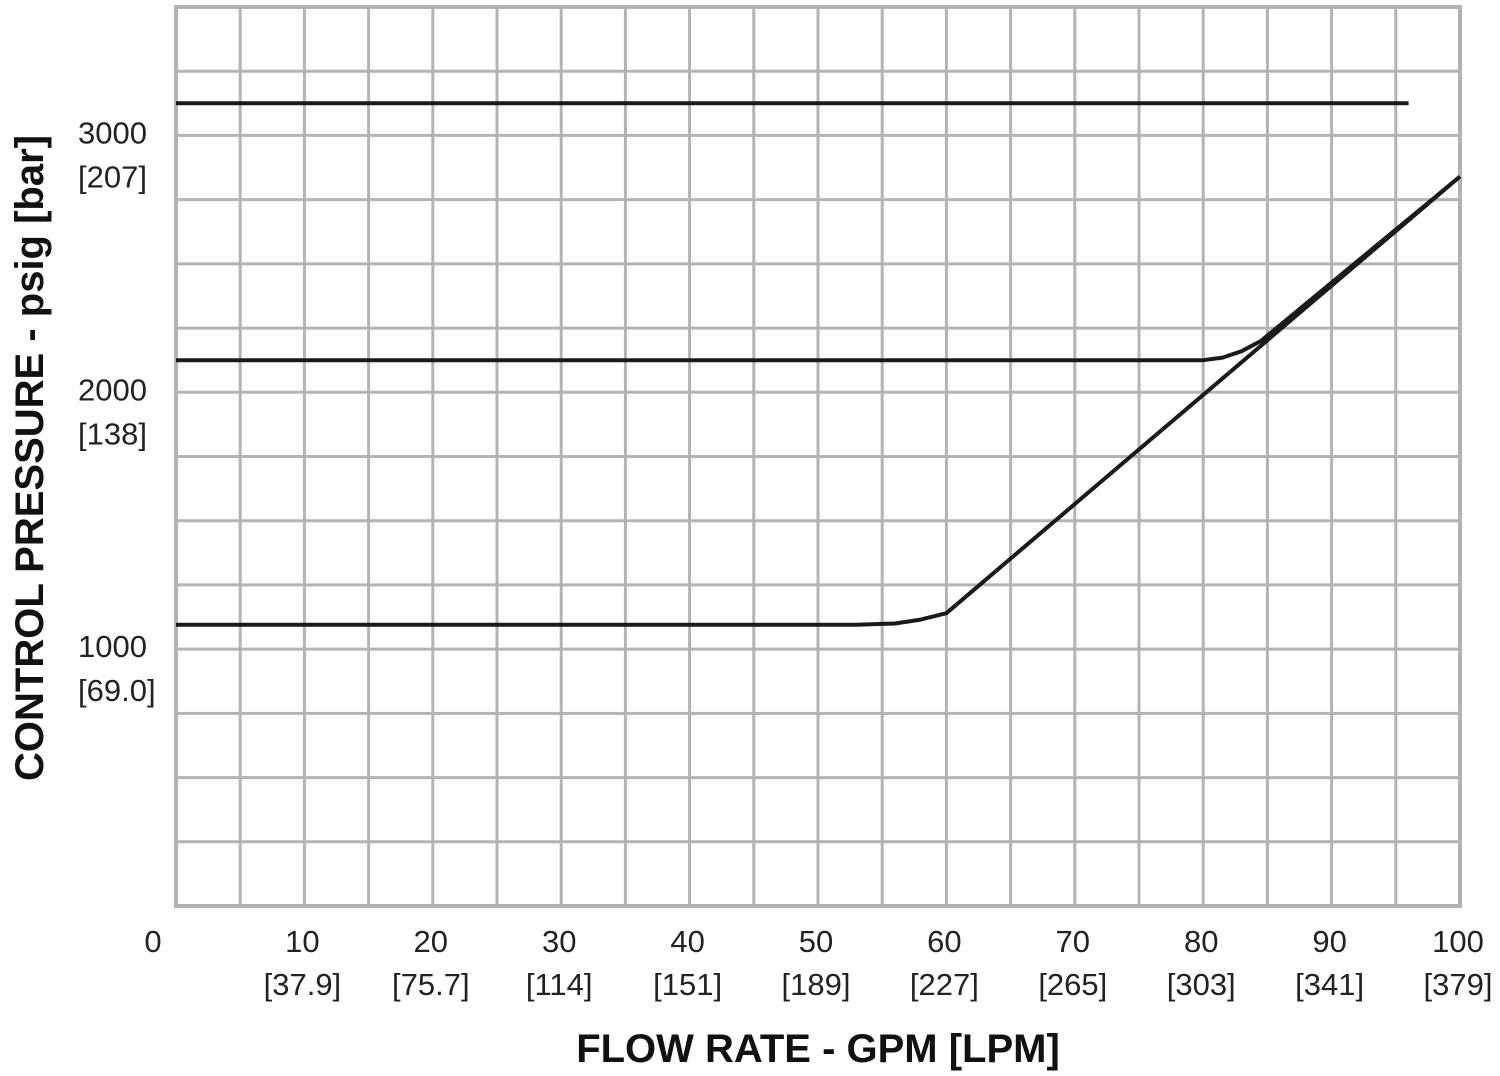 Image resolution: width=1500 pixels, height=1076 pixels. I want to click on y-axis-title: CONTROL PRESSURE - psig [bar], so click(30, 458).